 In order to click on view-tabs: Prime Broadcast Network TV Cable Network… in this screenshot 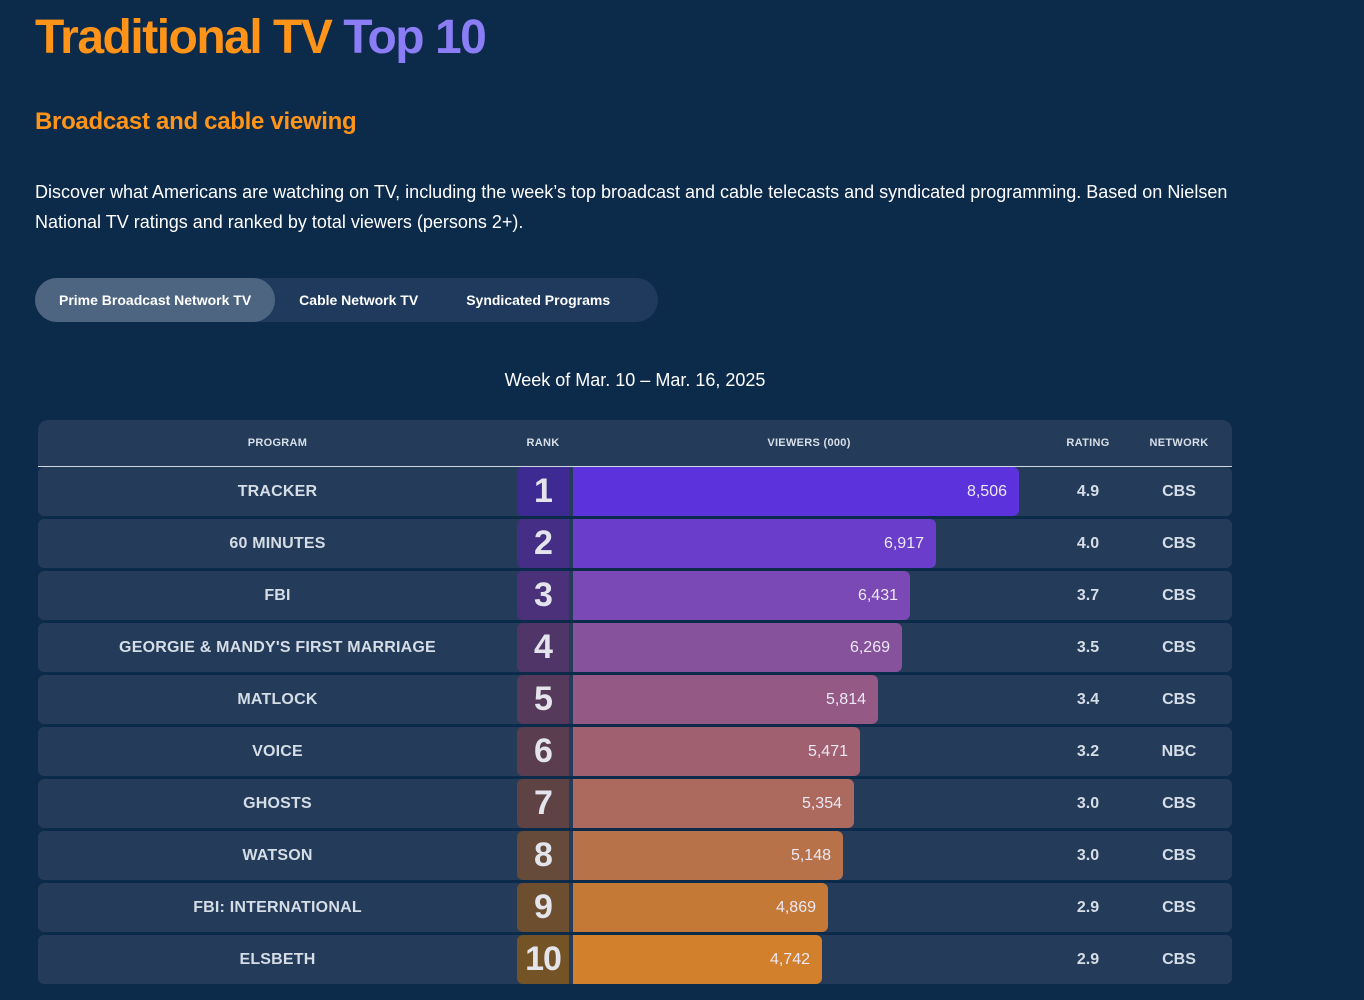, I will do `click(347, 300)`.